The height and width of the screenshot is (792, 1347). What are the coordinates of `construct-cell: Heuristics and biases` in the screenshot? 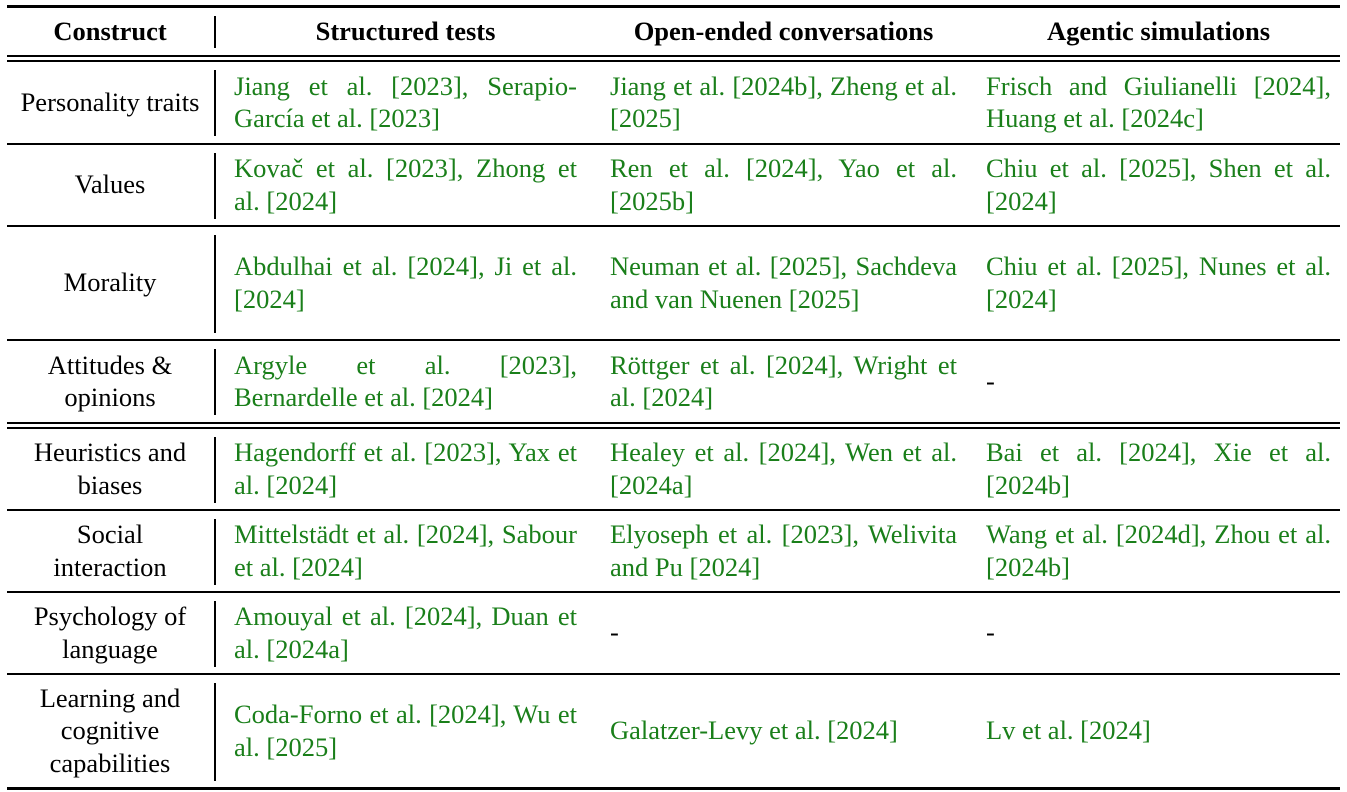 It's located at (110, 468).